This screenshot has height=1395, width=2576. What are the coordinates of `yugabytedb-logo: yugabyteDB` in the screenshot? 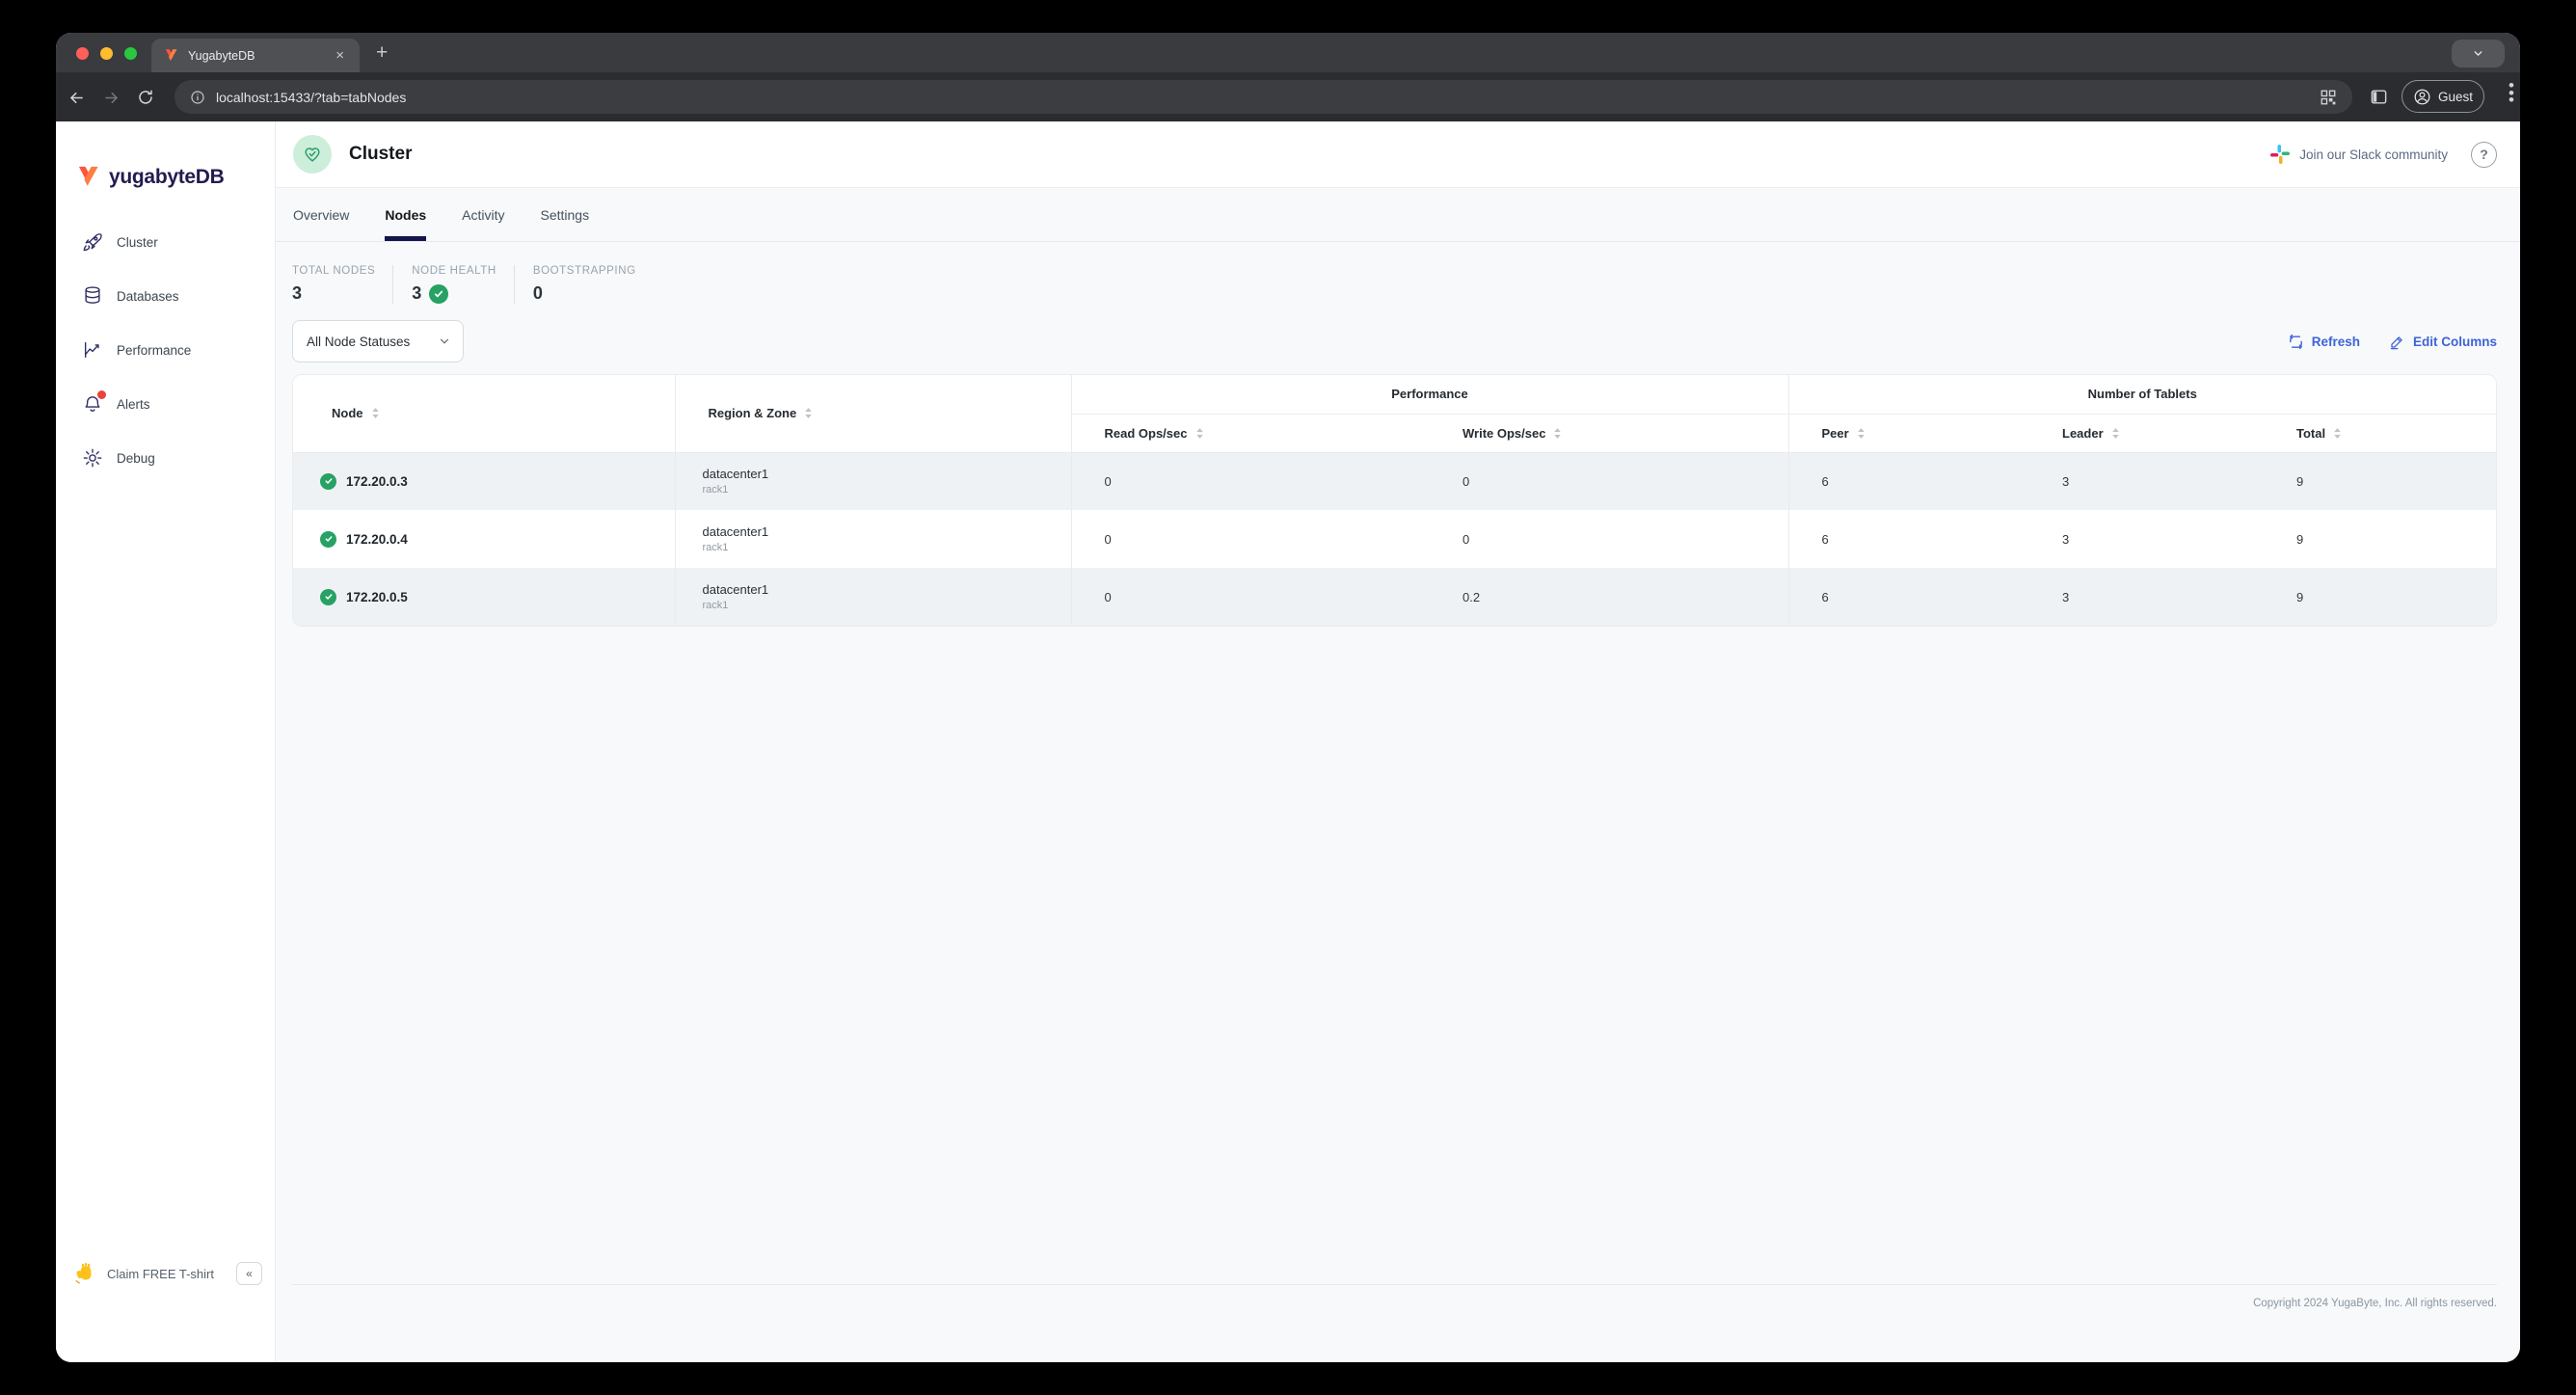 It's located at (165, 155).